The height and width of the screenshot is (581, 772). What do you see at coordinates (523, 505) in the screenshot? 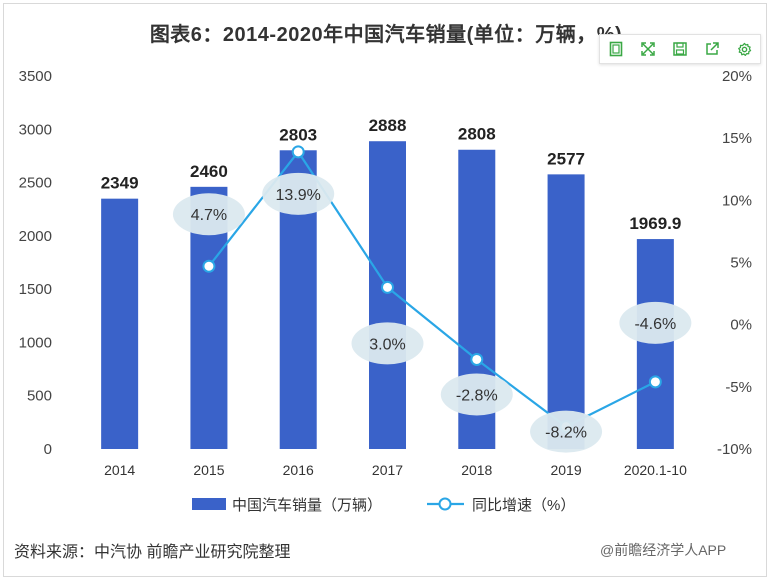
I see `legend-line-label: 同比增速（%）` at bounding box center [523, 505].